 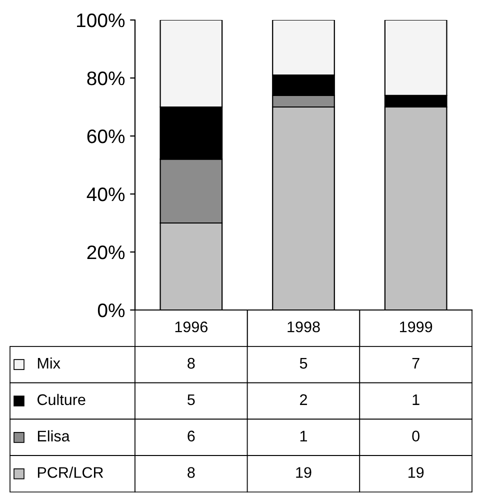 I want to click on x-tick-label: 1996, so click(x=191, y=326).